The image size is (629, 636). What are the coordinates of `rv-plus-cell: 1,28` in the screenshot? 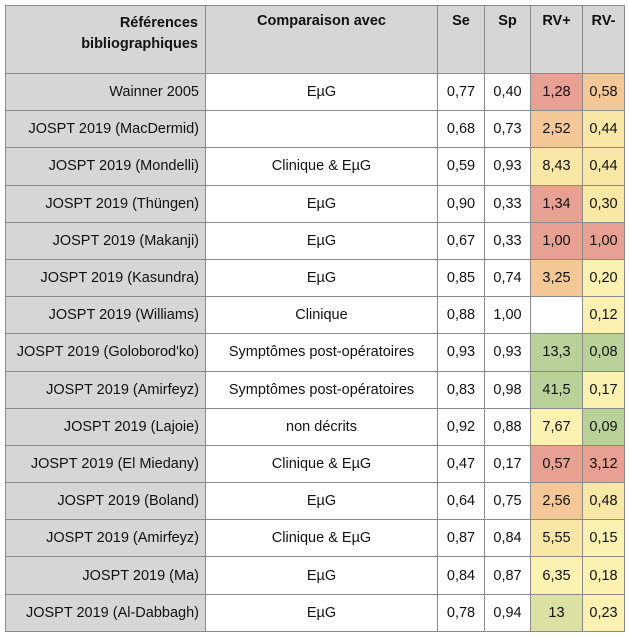 It's located at (556, 92).